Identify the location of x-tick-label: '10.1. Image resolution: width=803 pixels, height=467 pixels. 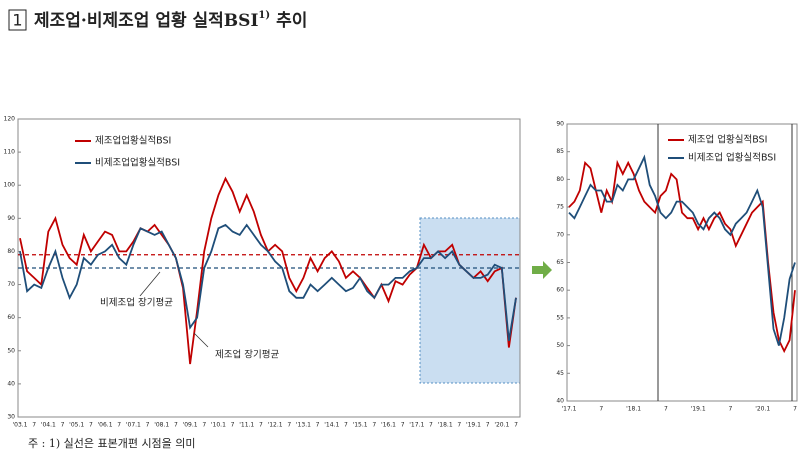
(218, 425).